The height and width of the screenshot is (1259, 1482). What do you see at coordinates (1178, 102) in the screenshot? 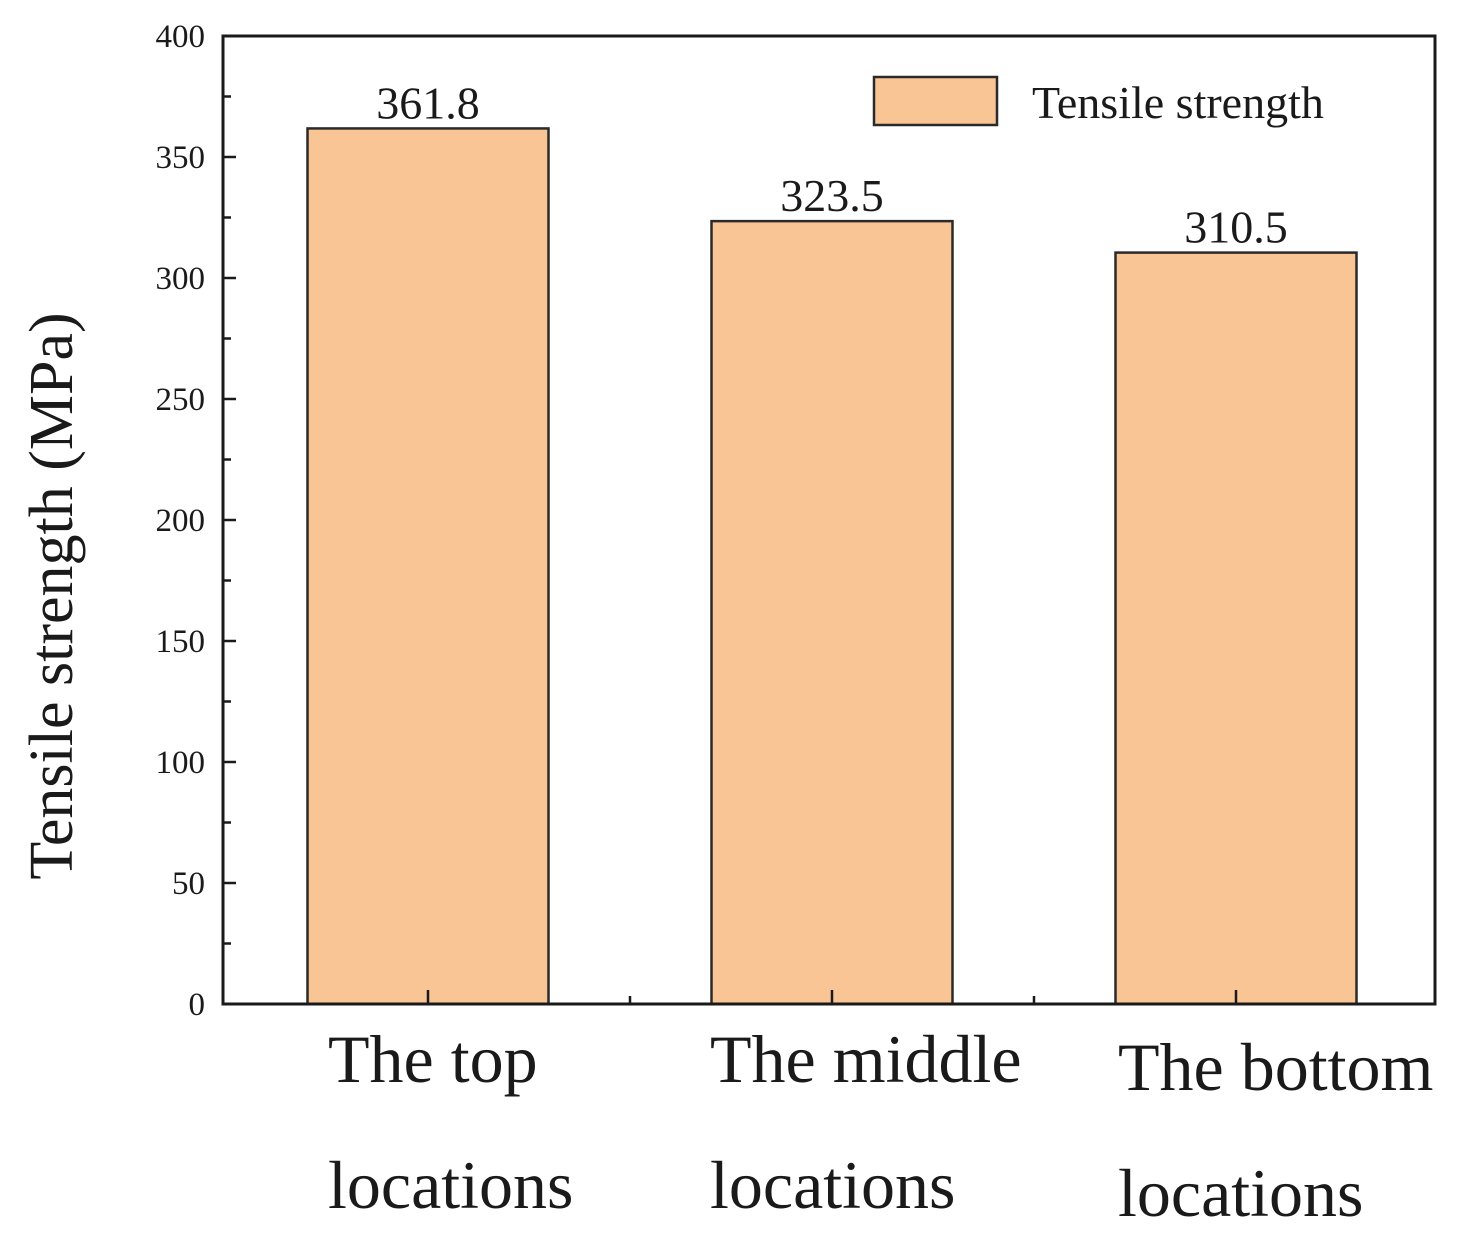
I see `legend-label: Tensile strength` at bounding box center [1178, 102].